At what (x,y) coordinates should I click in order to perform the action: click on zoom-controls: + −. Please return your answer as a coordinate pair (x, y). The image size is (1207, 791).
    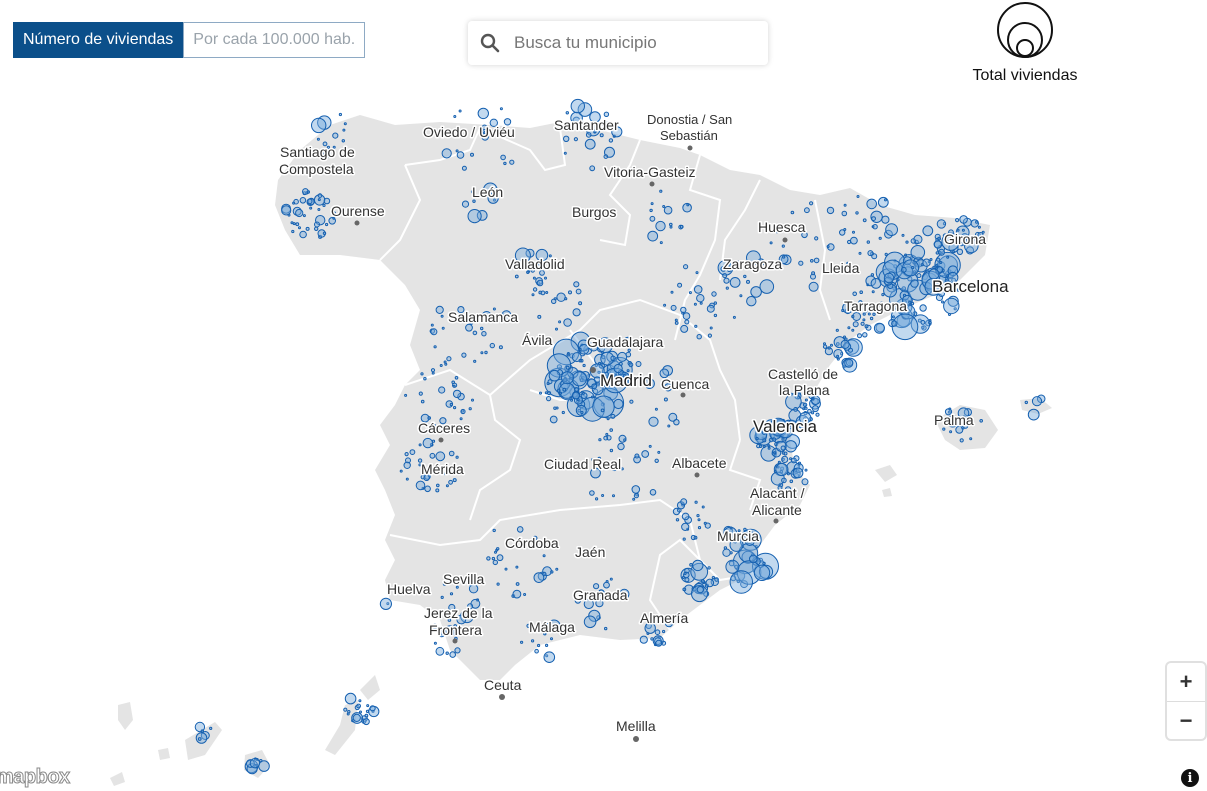
    Looking at the image, I should click on (1186, 701).